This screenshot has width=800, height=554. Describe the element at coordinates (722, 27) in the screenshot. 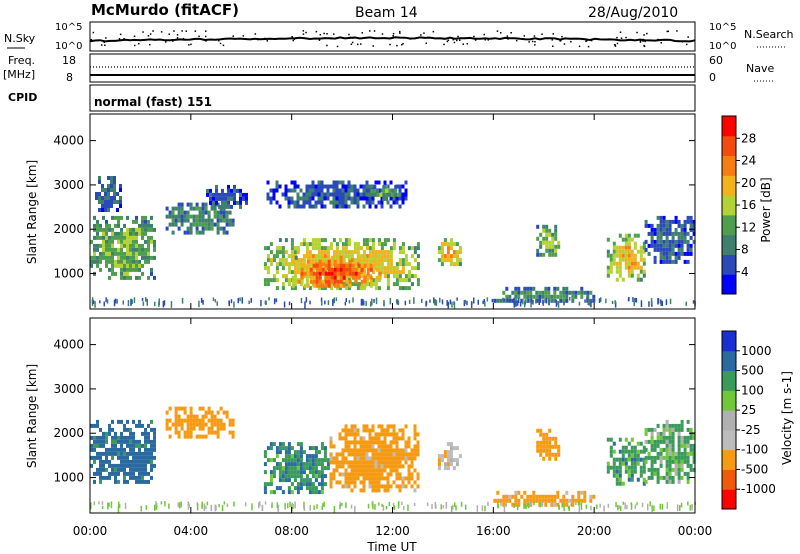

I see `noise-right-tick-top: 10^5` at that location.